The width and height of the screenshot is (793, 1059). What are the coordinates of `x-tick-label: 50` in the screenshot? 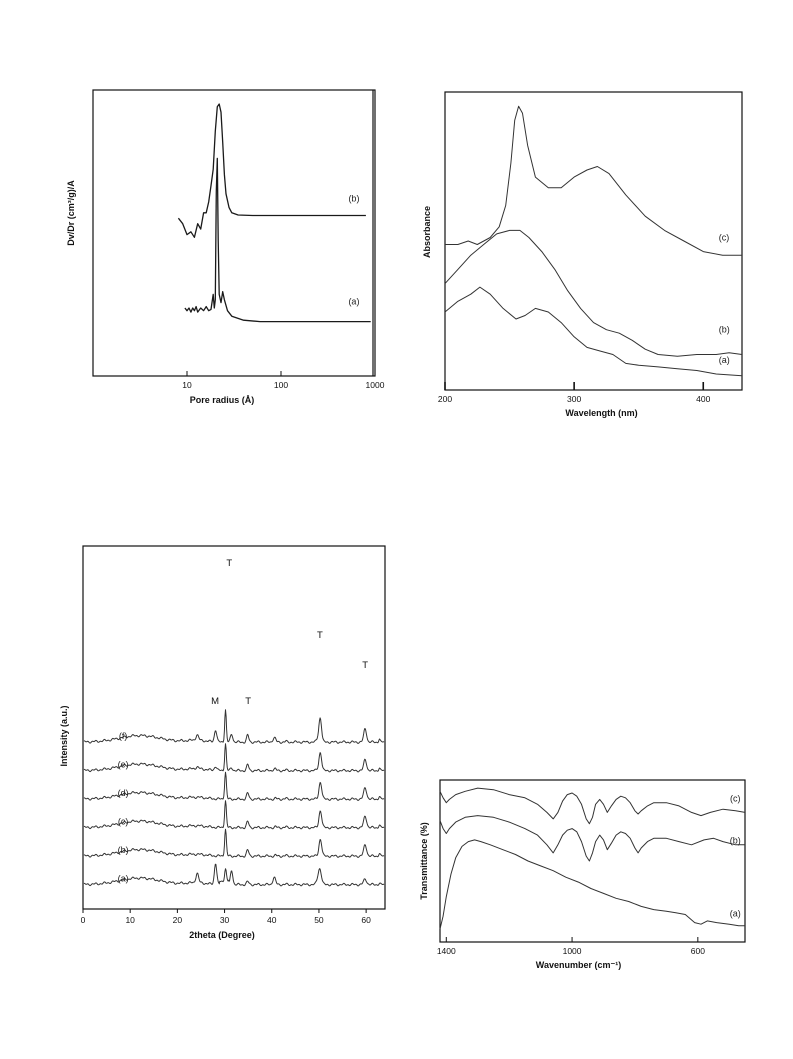 It's located at (319, 920).